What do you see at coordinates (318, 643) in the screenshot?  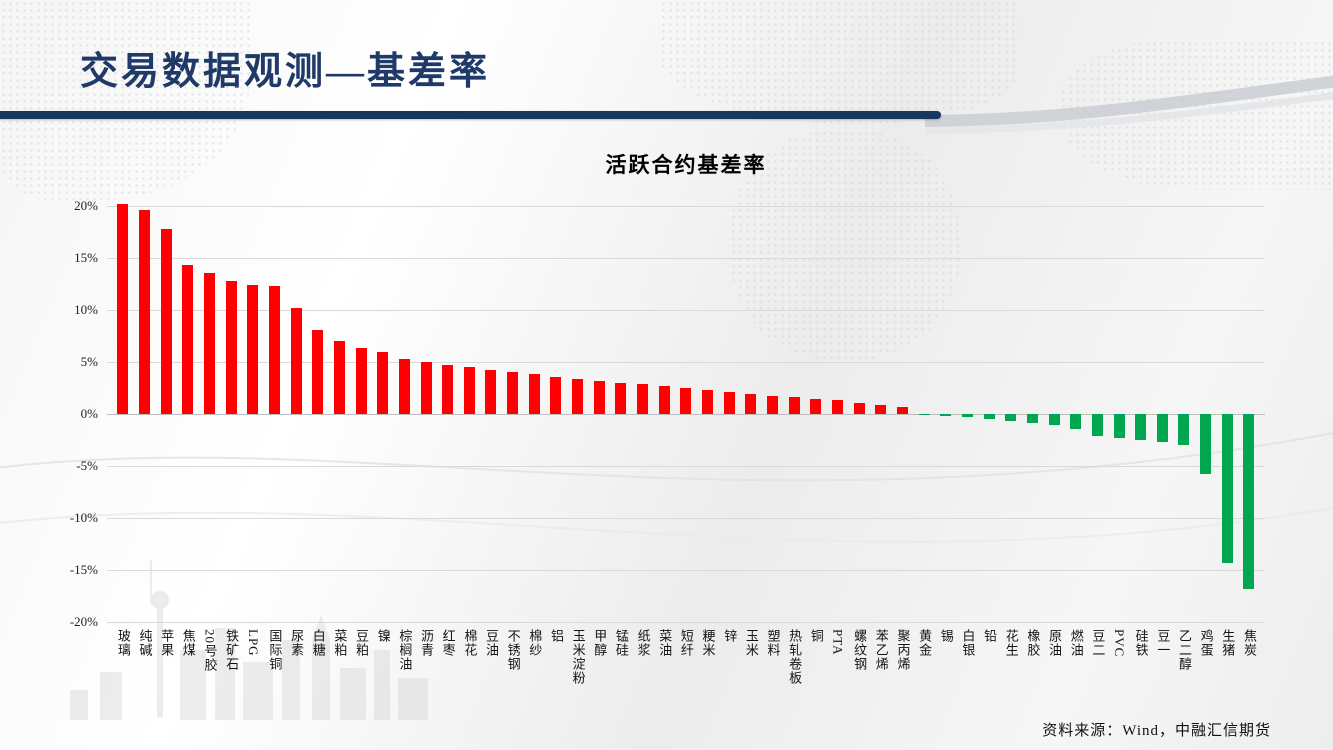 I see `x-tick-label: 白糖` at bounding box center [318, 643].